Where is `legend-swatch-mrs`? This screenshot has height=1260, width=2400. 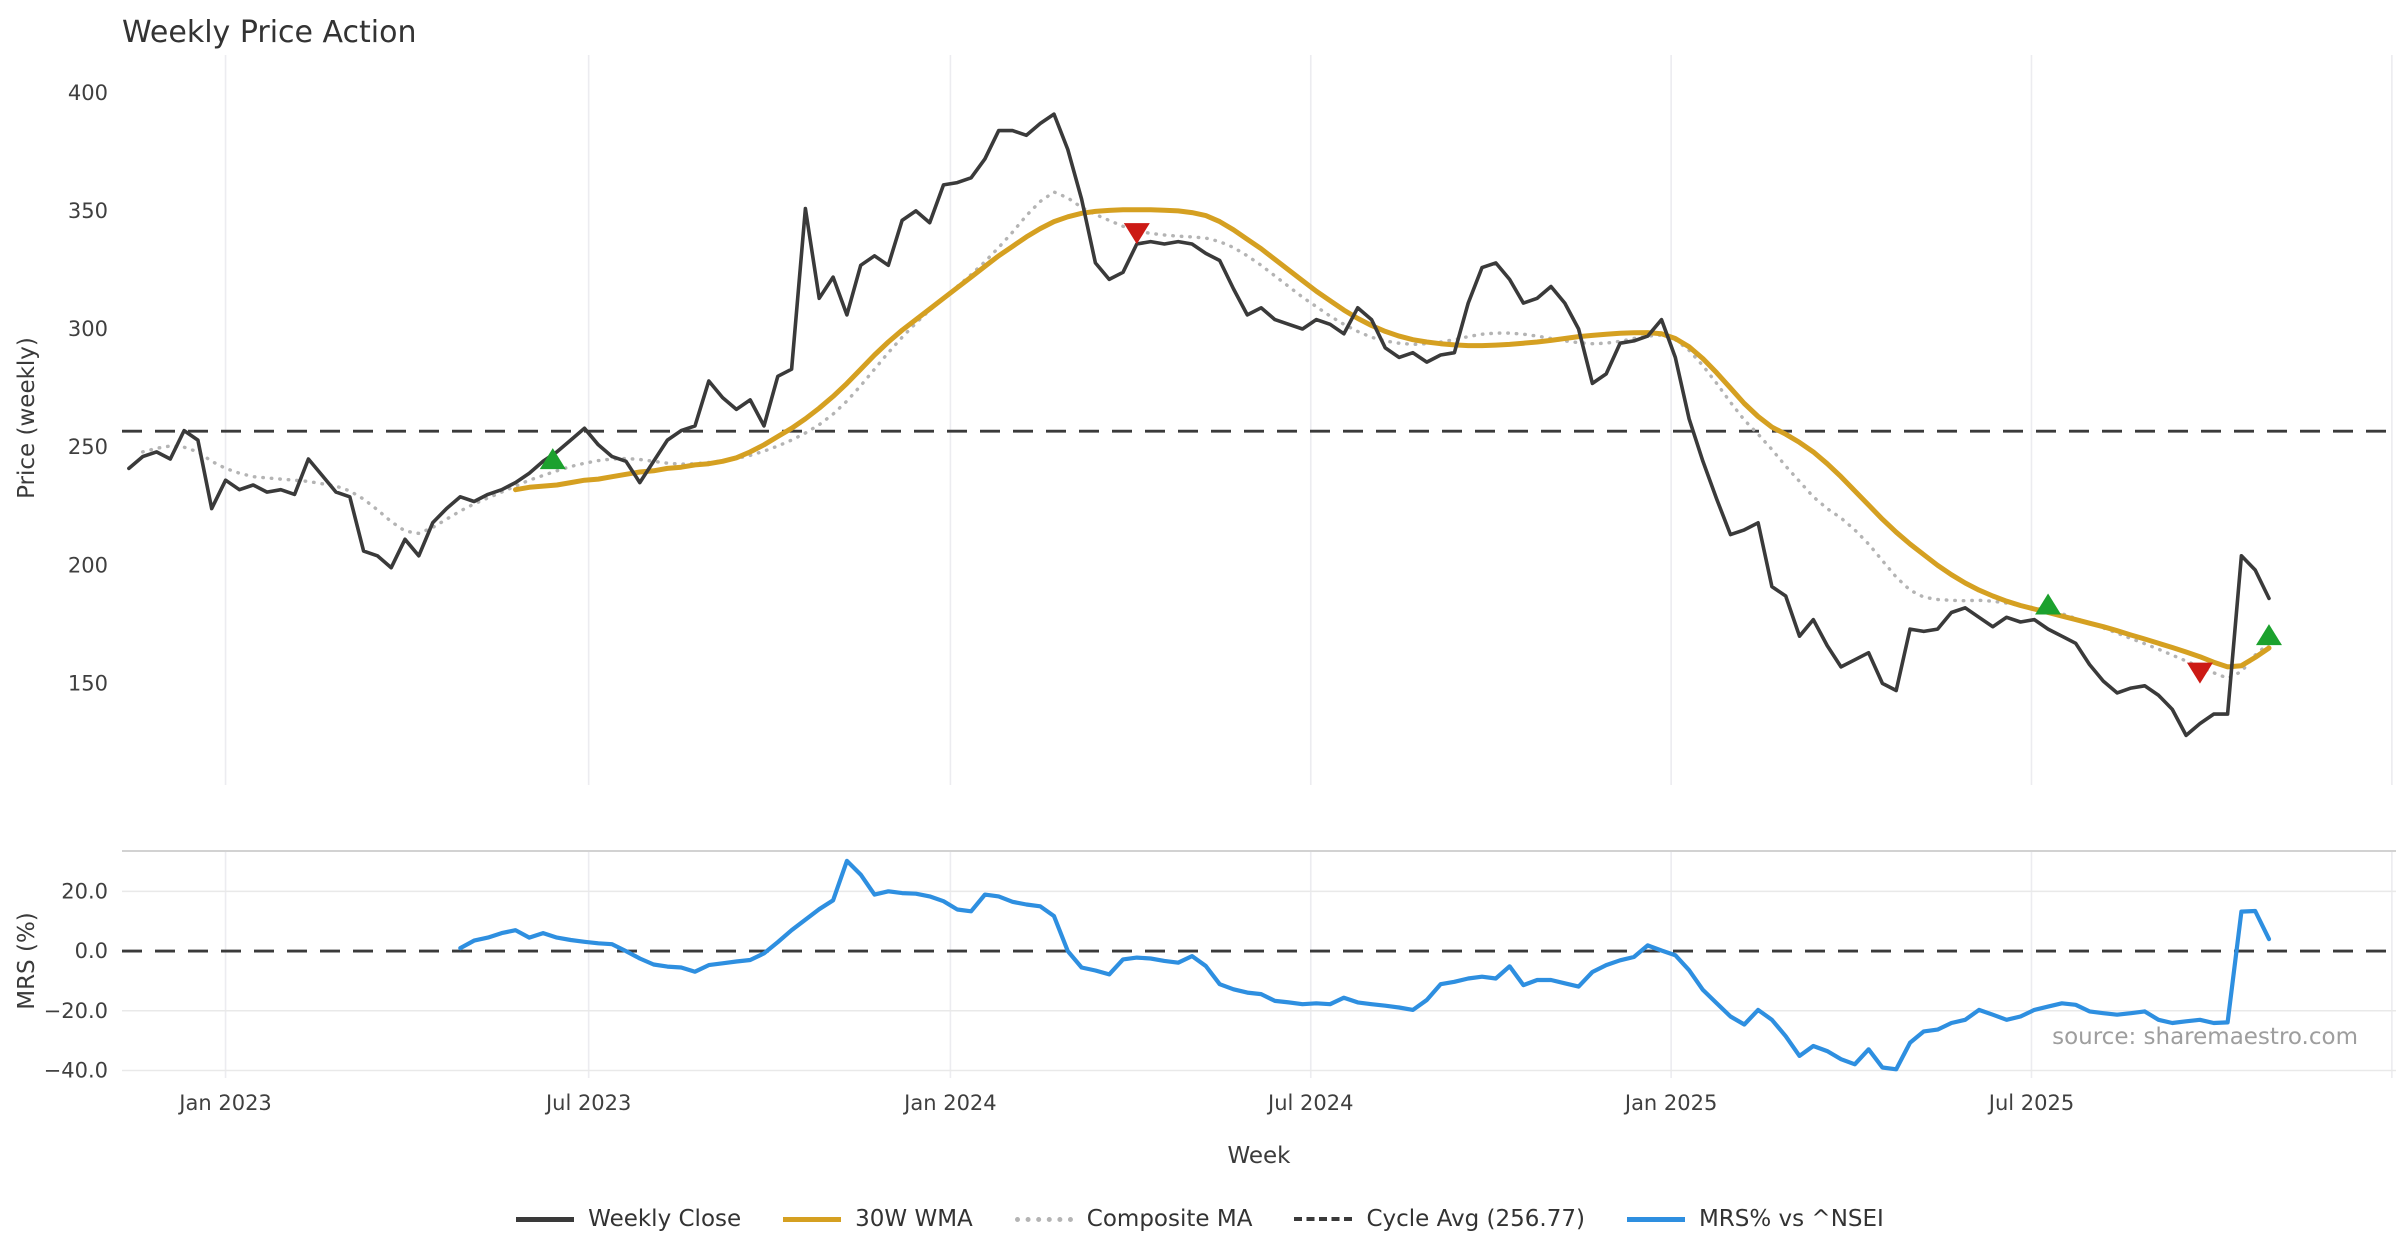 legend-swatch-mrs is located at coordinates (1655, 1219).